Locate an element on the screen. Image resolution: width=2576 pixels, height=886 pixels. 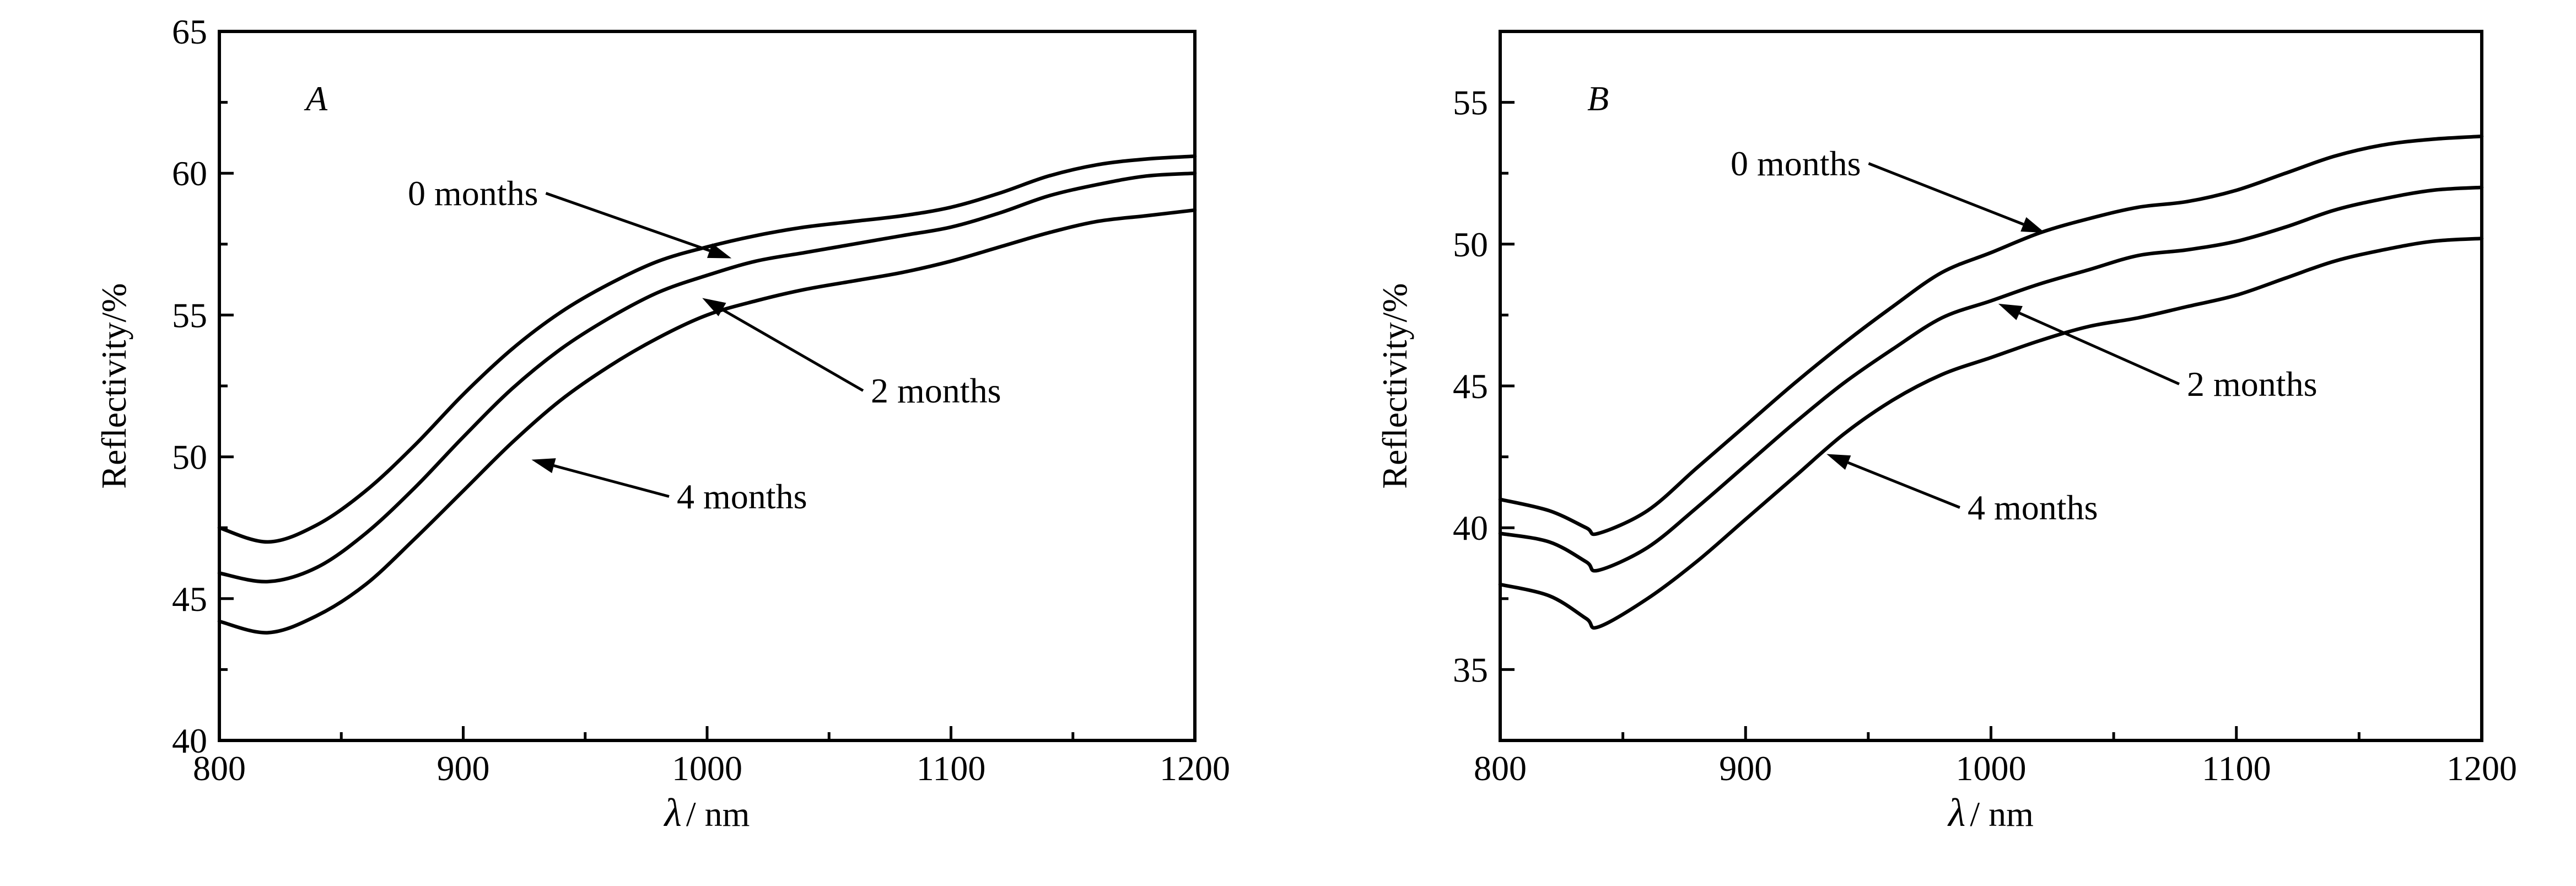
y-tick-label: 35 is located at coordinates (1471, 669).